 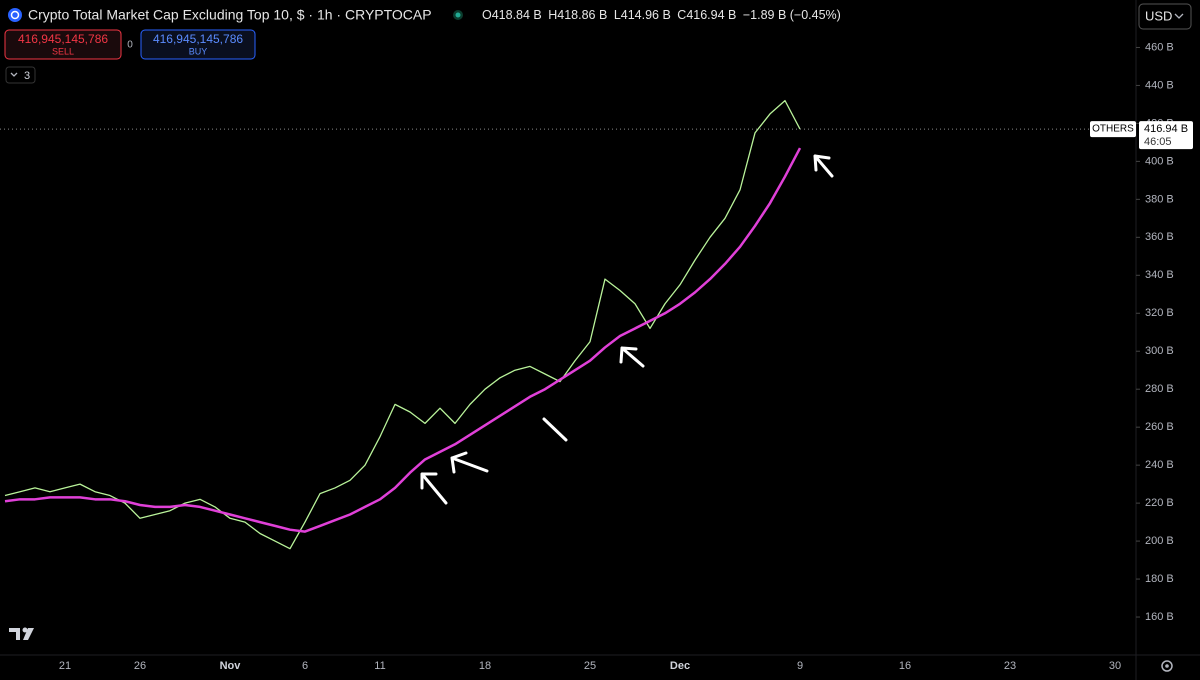 What do you see at coordinates (1159, 161) in the screenshot?
I see `y-tick-label: 400 B` at bounding box center [1159, 161].